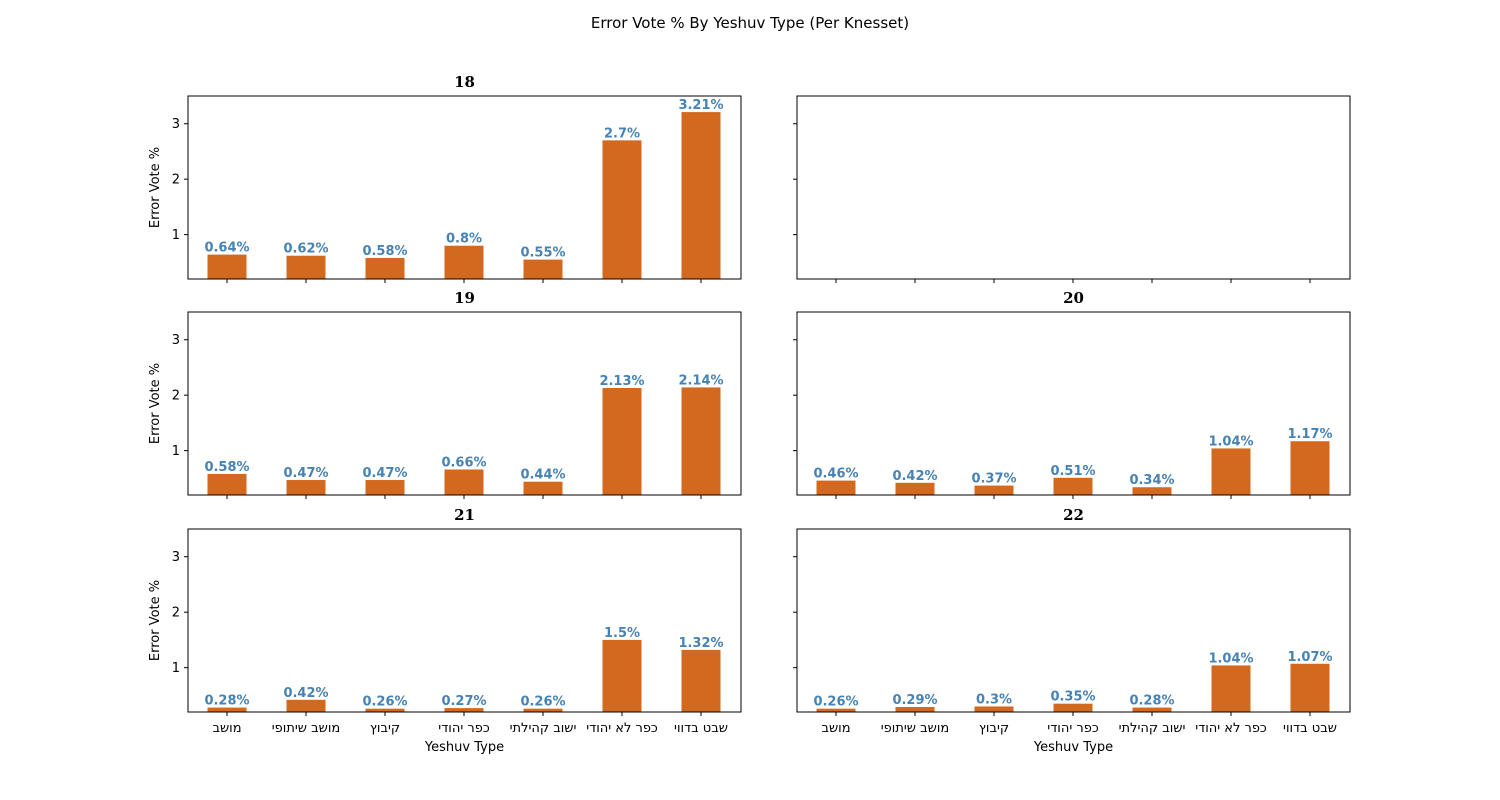 This screenshot has width=1500, height=800. I want to click on panel-title: 18, so click(464, 82).